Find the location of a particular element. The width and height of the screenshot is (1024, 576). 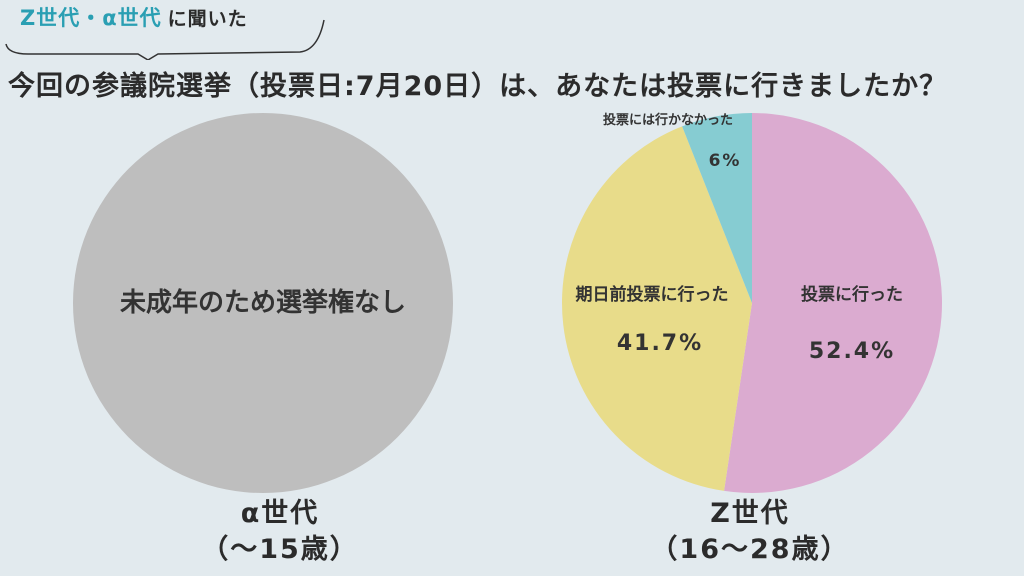

alpha-pie-note: 未成年のため選挙権なし is located at coordinates (263, 302).